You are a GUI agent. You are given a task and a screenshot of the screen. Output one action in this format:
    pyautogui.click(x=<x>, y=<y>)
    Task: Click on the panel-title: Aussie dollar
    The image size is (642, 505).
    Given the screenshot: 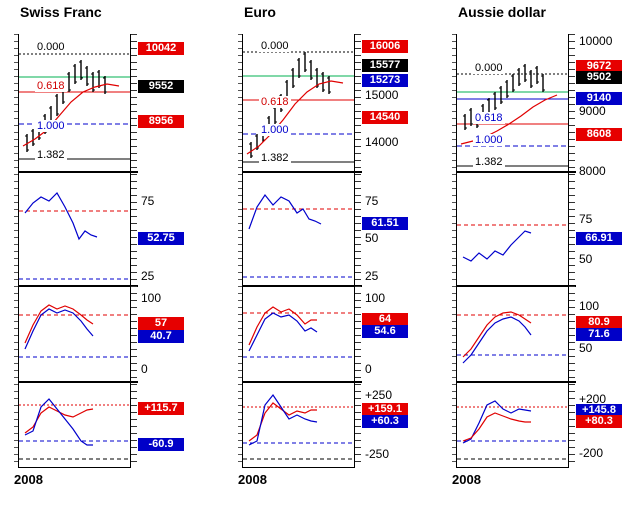 What is the action you would take?
    pyautogui.click(x=502, y=12)
    